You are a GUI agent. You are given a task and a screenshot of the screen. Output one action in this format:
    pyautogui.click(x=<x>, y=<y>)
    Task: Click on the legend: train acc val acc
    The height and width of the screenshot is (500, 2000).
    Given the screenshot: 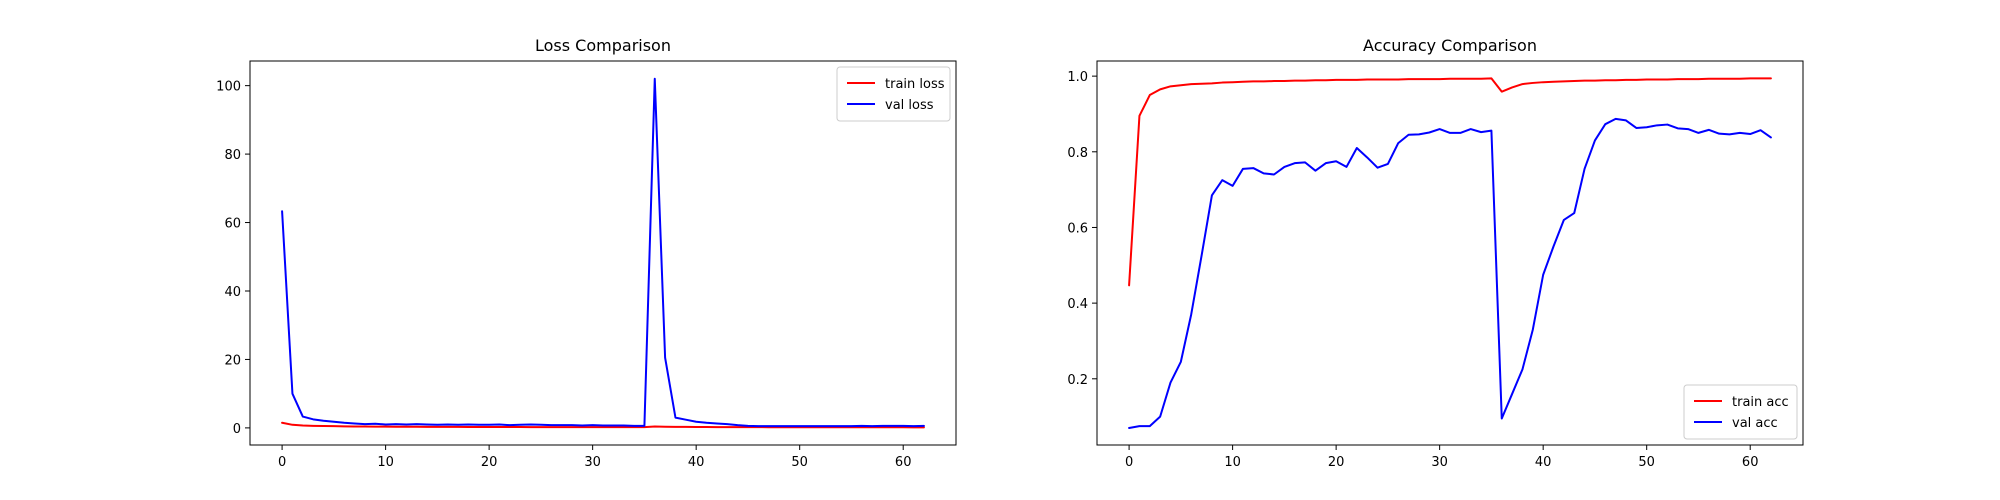 What is the action you would take?
    pyautogui.click(x=1740, y=412)
    